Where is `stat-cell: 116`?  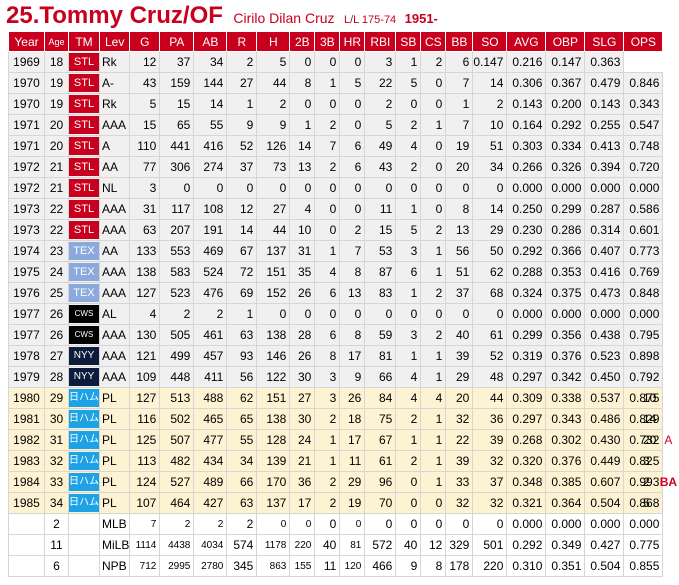
stat-cell: 116 is located at coordinates (145, 419).